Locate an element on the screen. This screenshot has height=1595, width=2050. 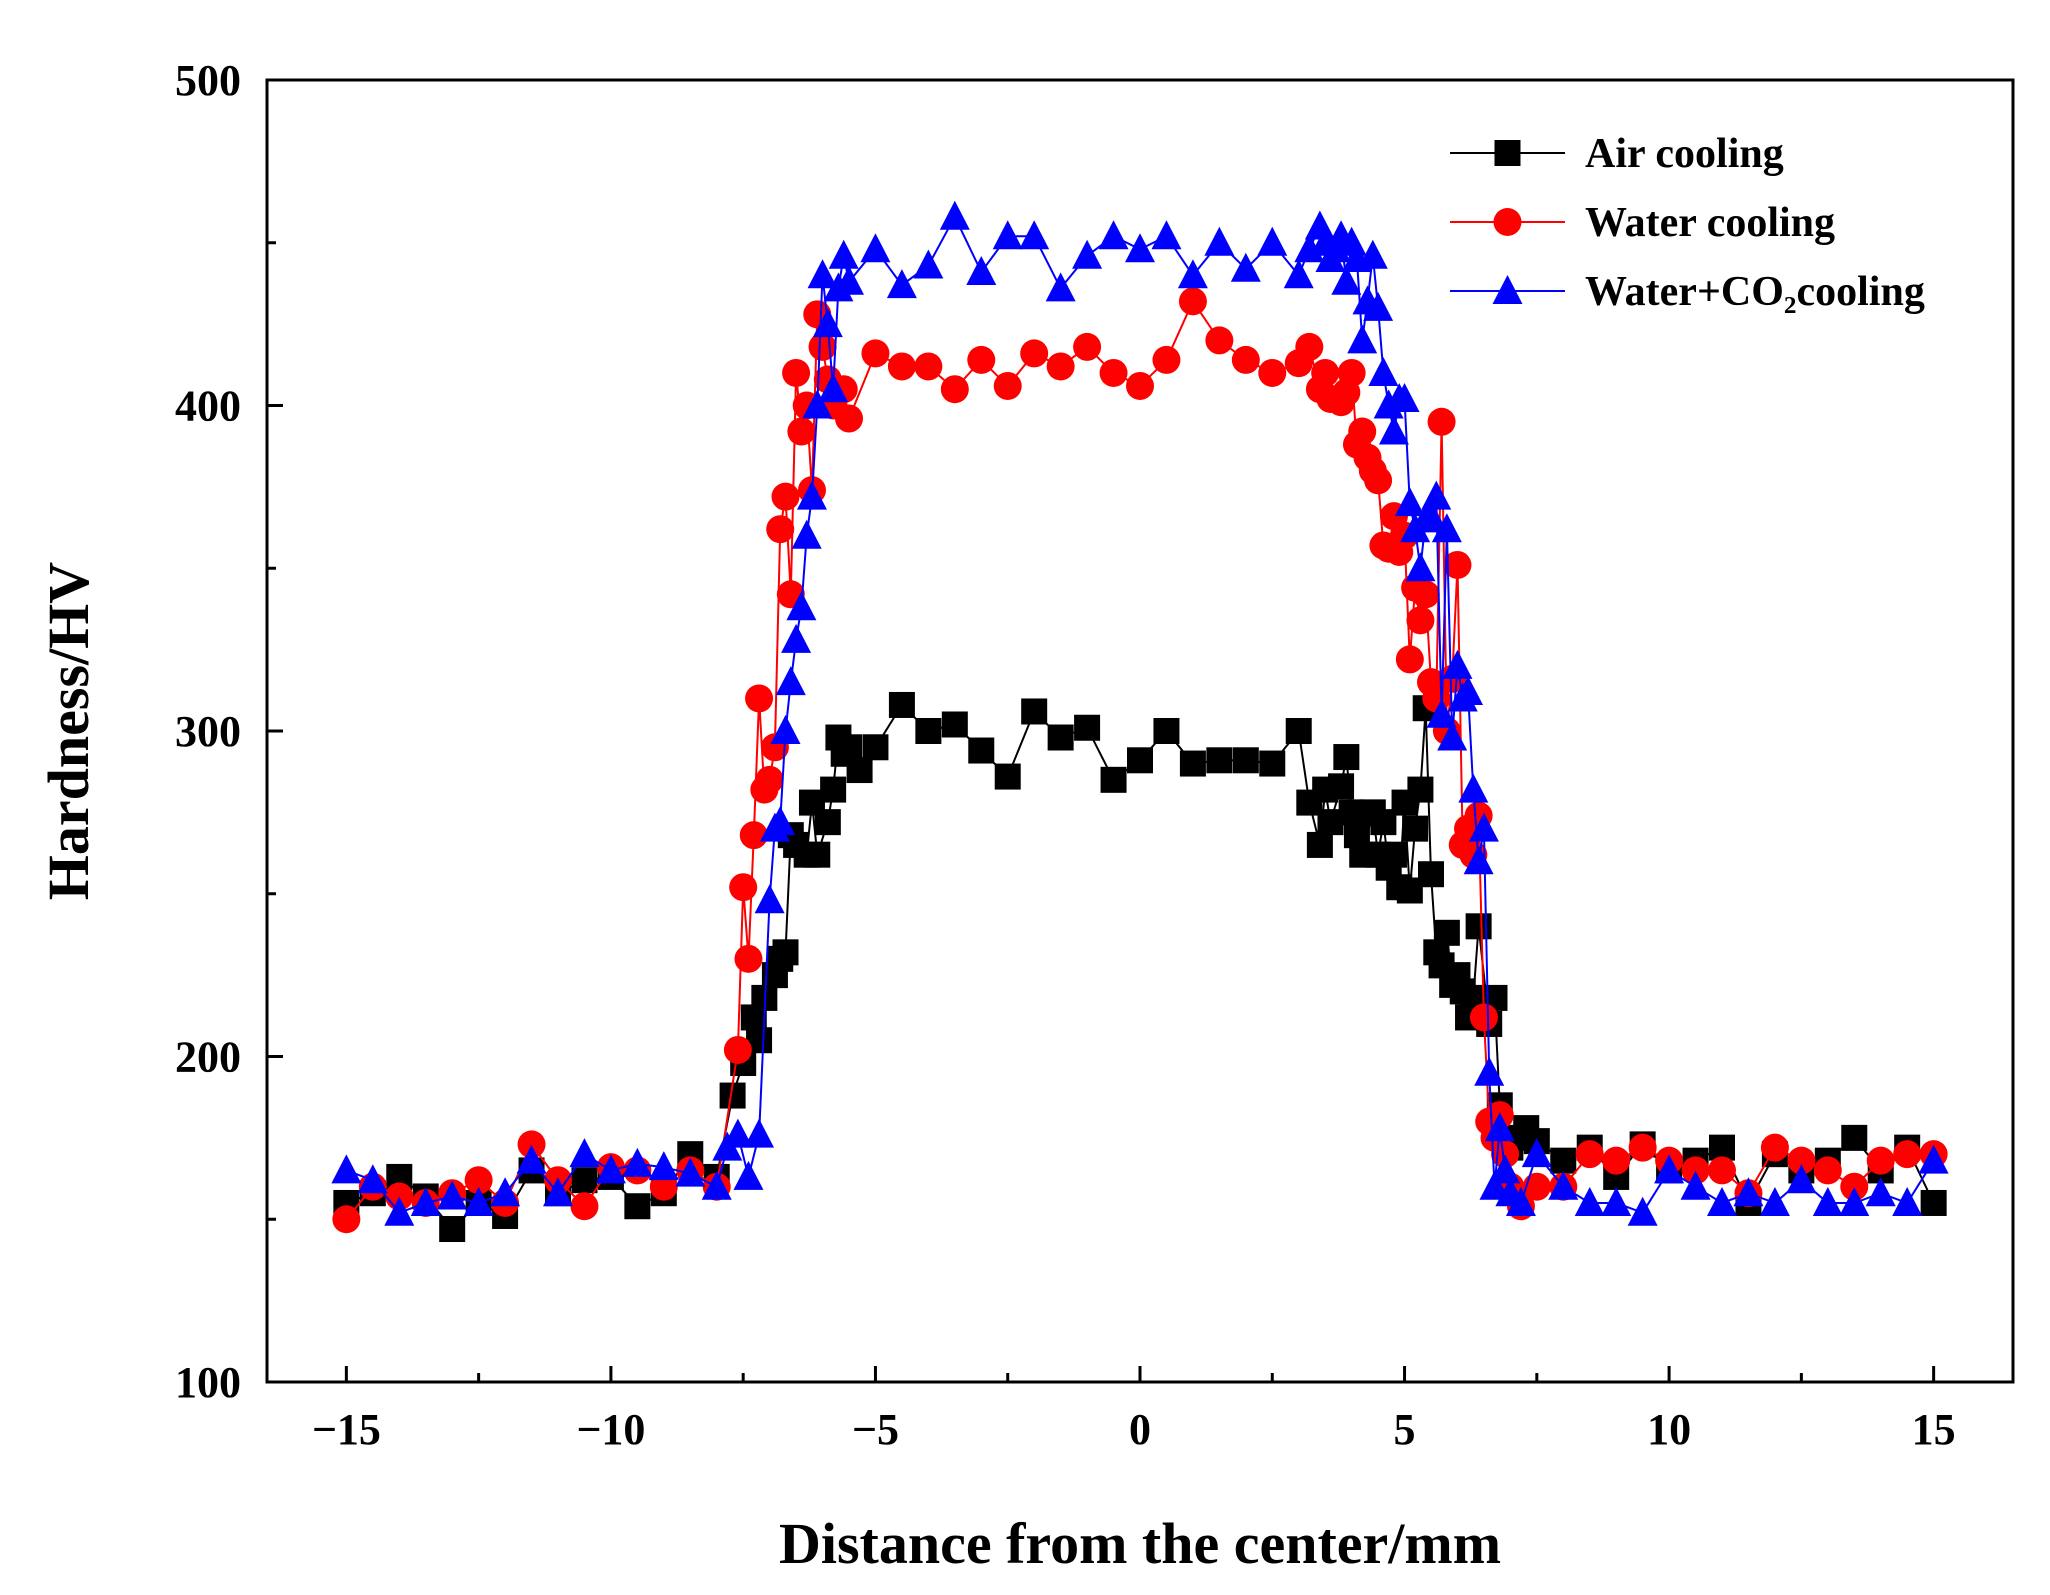
x-tick-label: −10 is located at coordinates (610, 1429).